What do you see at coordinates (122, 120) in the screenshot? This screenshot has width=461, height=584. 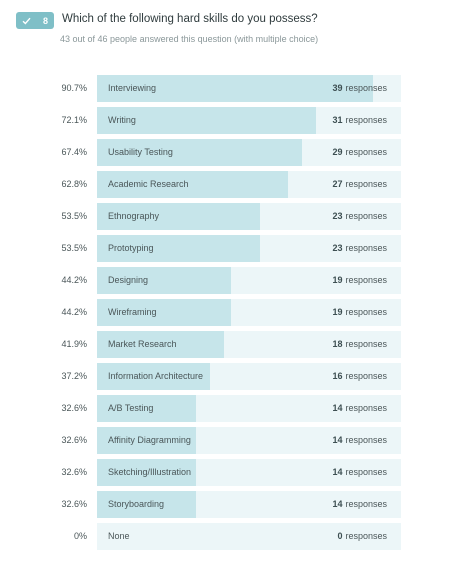 I see `option-label: Writing` at bounding box center [122, 120].